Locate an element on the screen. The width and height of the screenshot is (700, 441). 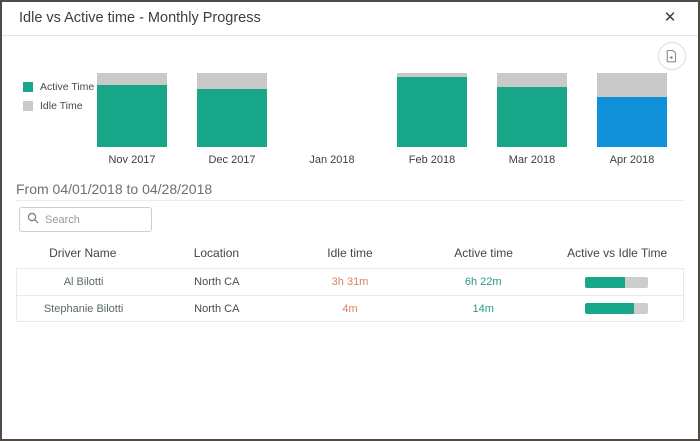
axis-label: Dec 2017 is located at coordinates (232, 160).